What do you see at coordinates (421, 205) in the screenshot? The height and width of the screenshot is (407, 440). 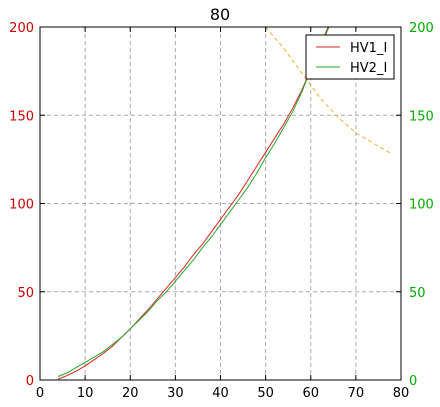 I see `y-tick-label-right: 100` at bounding box center [421, 205].